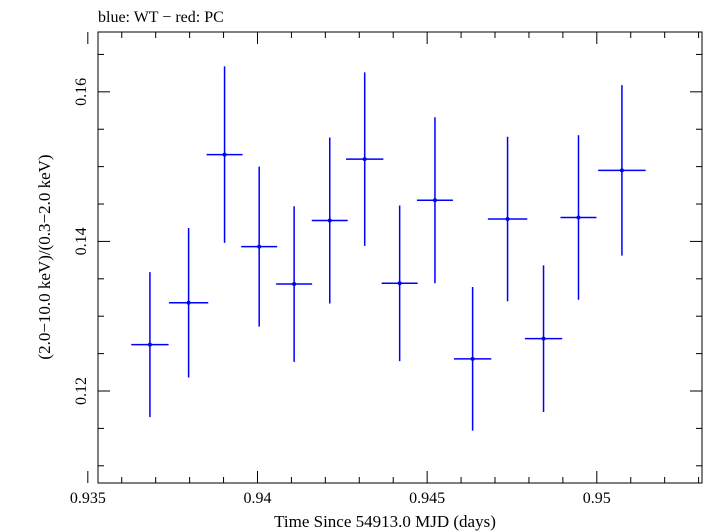 Image resolution: width=705 pixels, height=532 pixels. I want to click on chart-title: blue: WT − red: PC, so click(161, 17).